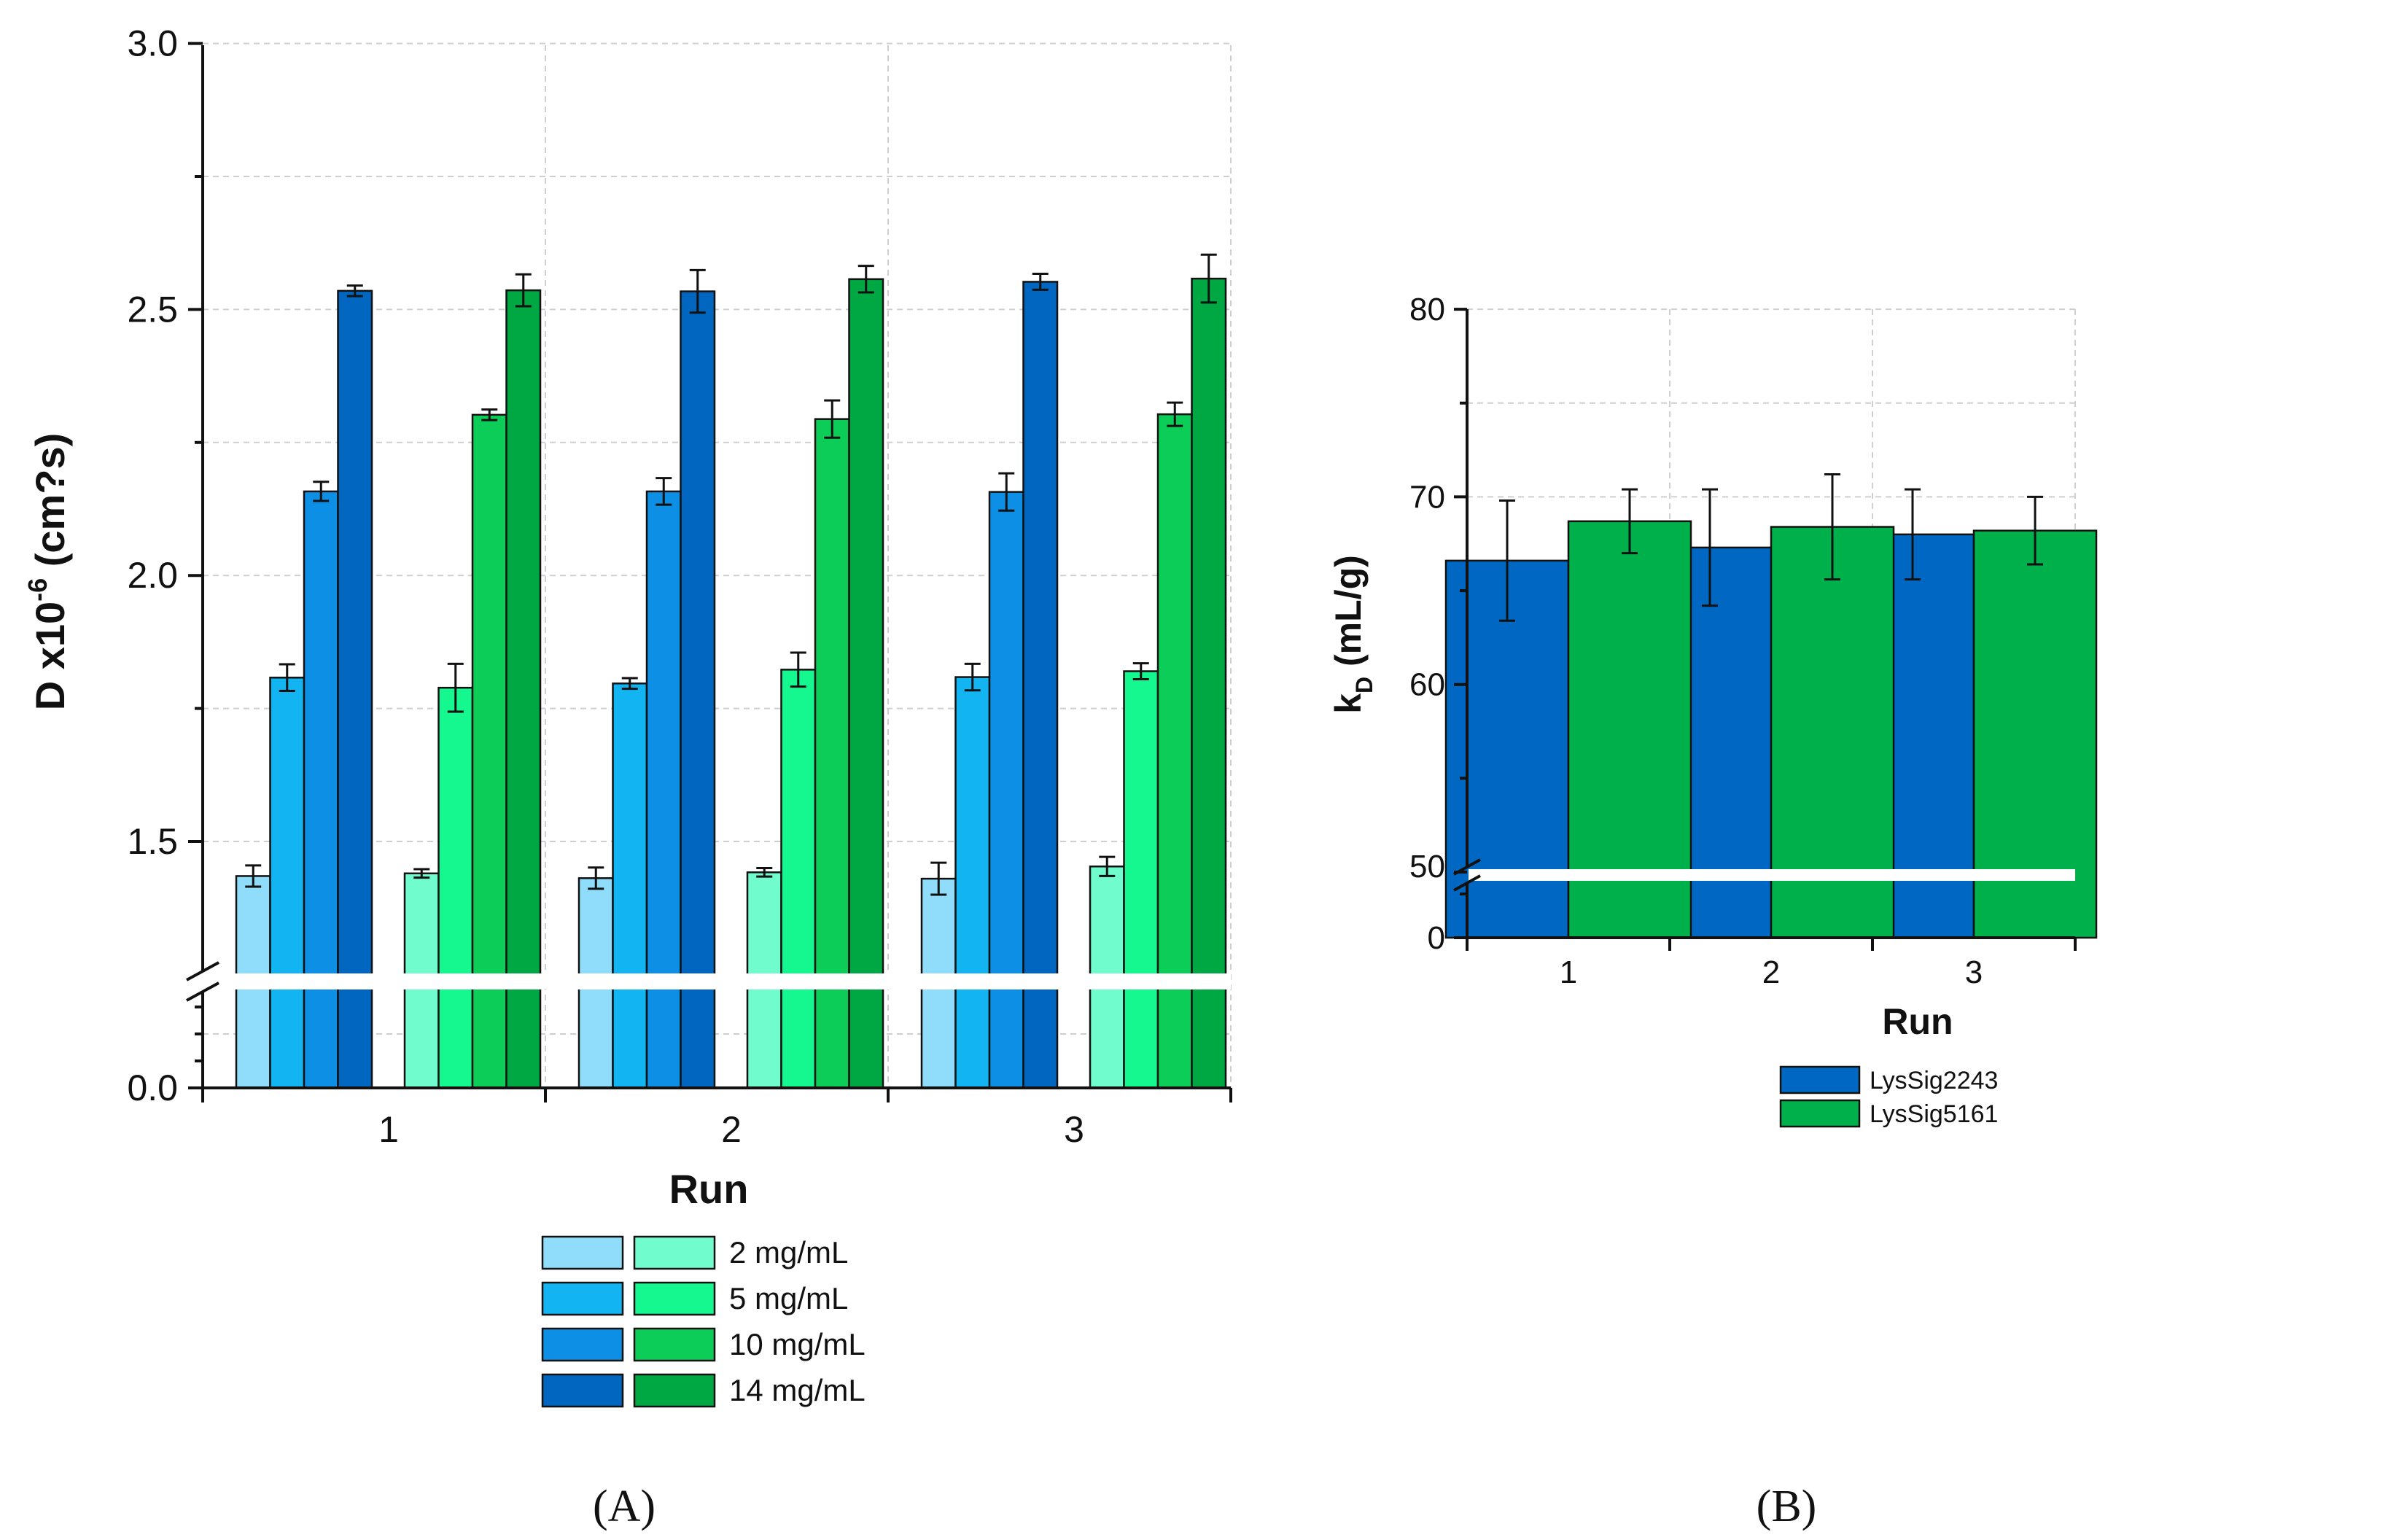 The height and width of the screenshot is (1540, 2396). I want to click on chart-a-x-axis-label: Run, so click(709, 1189).